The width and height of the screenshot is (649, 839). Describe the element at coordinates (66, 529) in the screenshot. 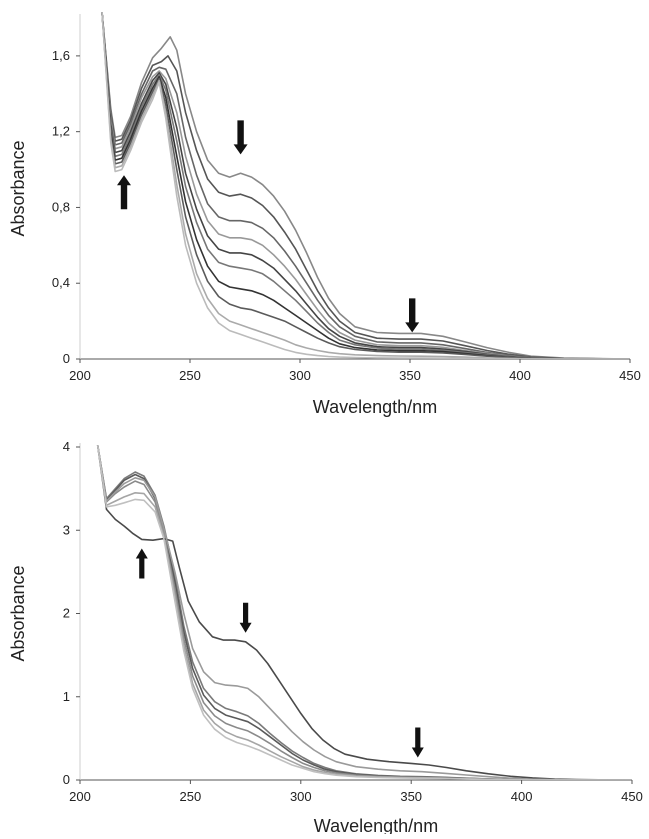

I see `y-tick-label: 3` at that location.